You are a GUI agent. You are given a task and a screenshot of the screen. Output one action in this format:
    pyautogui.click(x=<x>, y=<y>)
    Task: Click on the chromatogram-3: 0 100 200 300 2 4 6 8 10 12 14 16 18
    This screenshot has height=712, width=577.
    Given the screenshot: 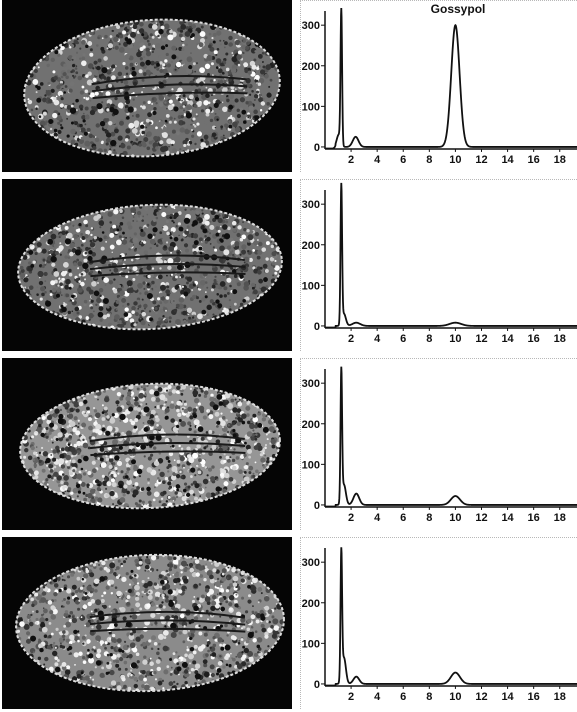 What is the action you would take?
    pyautogui.click(x=439, y=445)
    